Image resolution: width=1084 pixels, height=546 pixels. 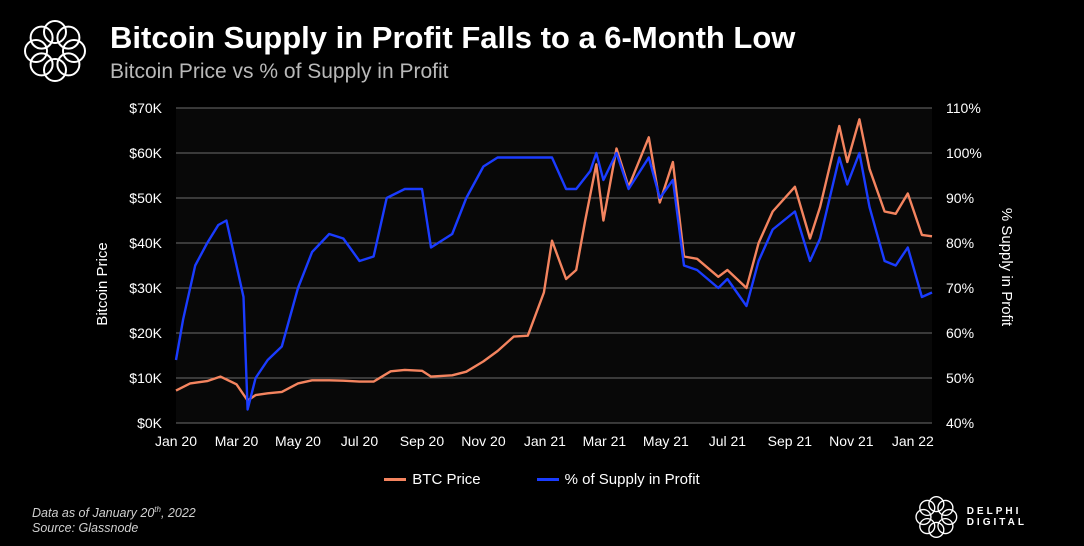 What do you see at coordinates (605, 441) in the screenshot?
I see `x-tick-label: Mar 21` at bounding box center [605, 441].